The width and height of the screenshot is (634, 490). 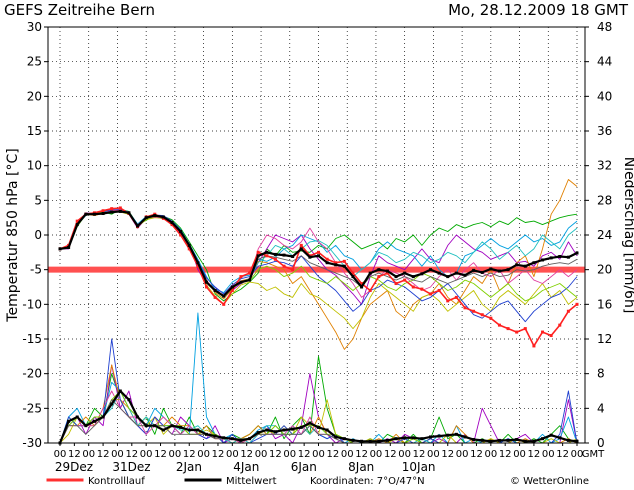 What do you see at coordinates (604, 166) in the screenshot?
I see `y-tick-label-right: 32` at bounding box center [604, 166].